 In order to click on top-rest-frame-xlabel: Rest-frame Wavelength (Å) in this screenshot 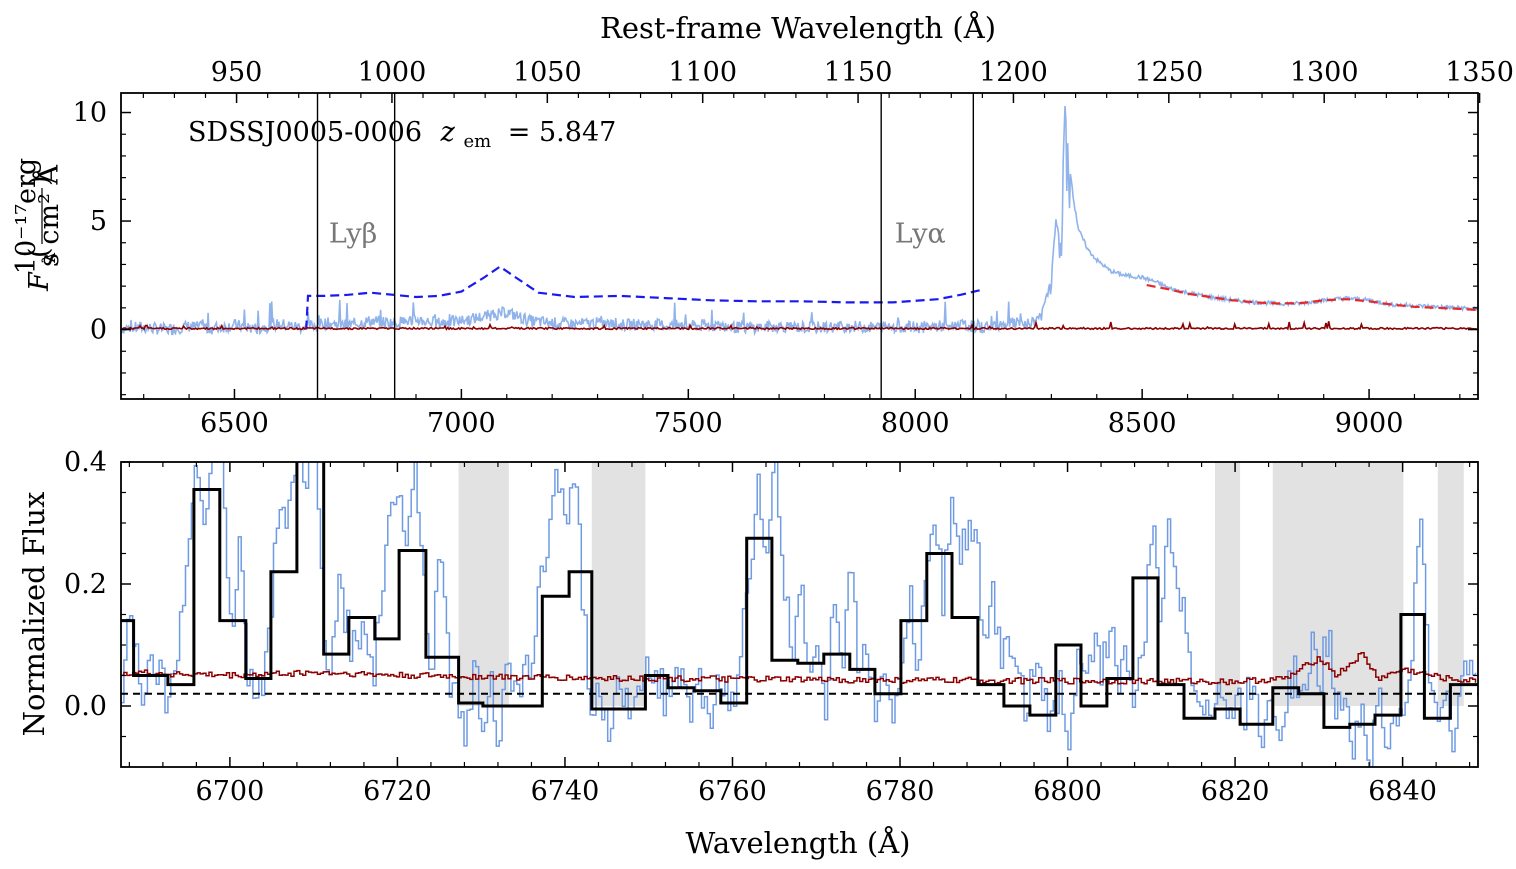, I will do `click(798, 27)`.